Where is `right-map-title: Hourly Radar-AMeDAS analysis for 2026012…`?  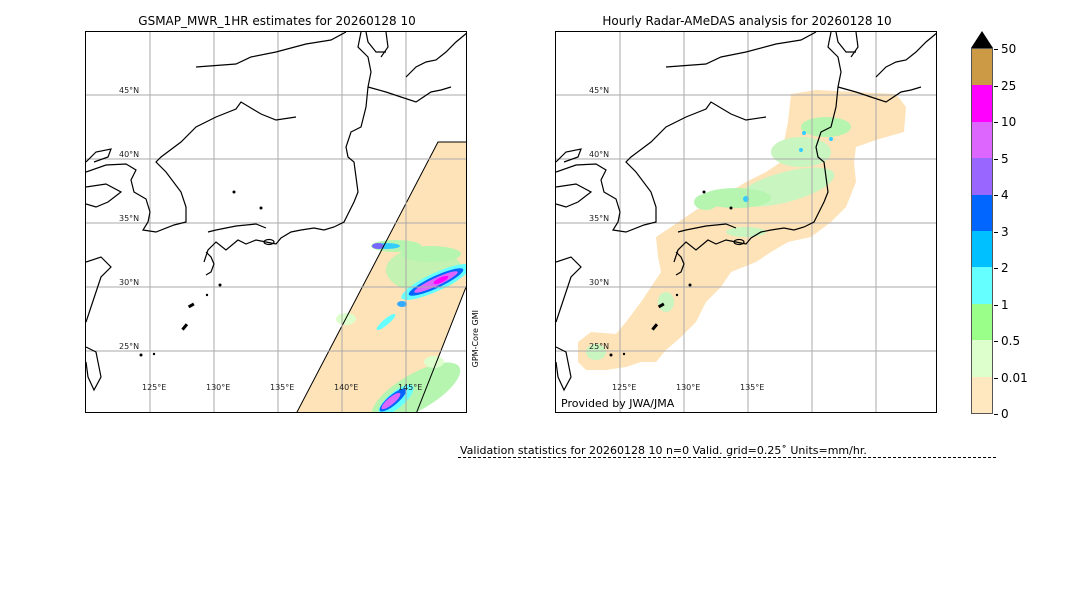
right-map-title: Hourly Radar-AMeDAS analysis for 2026012… is located at coordinates (747, 21).